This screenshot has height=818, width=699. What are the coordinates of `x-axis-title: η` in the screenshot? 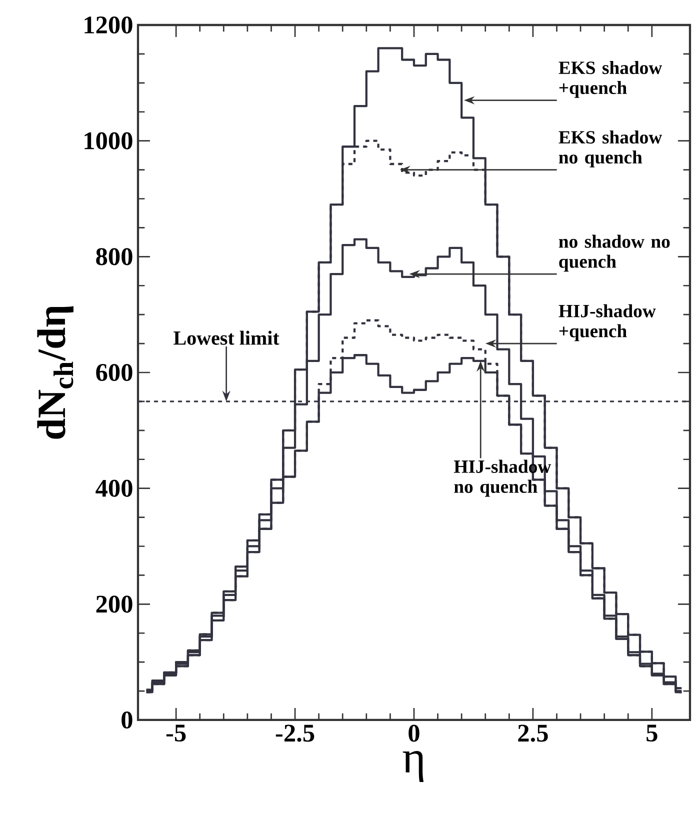 It's located at (413, 766).